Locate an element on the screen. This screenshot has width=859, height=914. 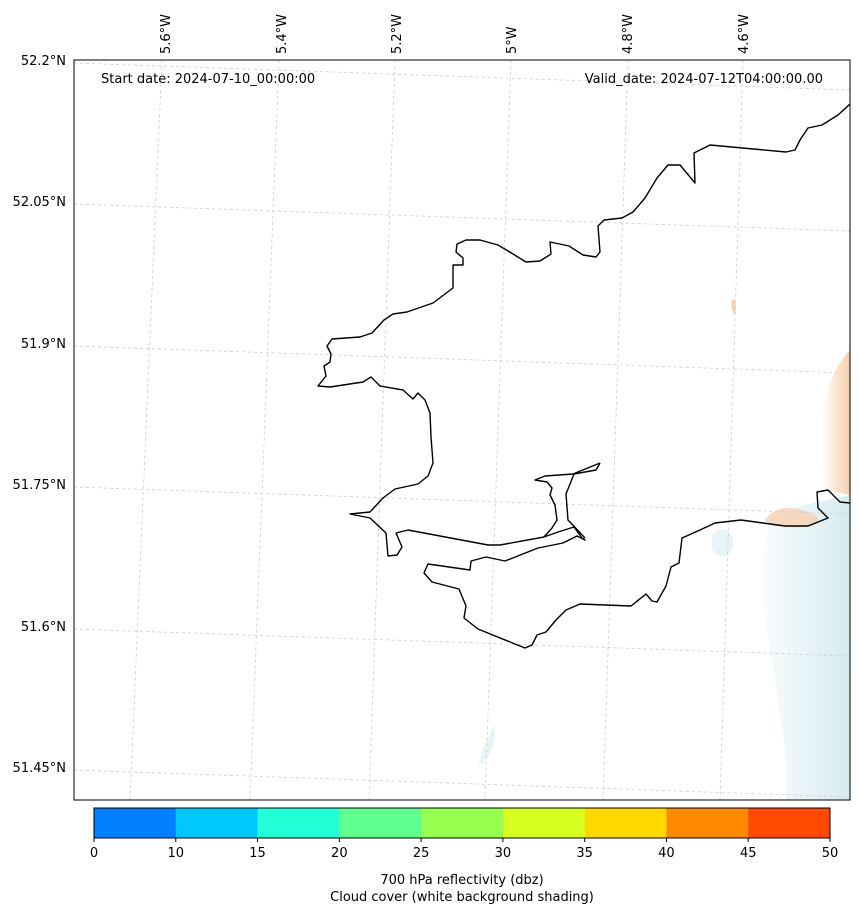
colorbar-tick-label: 35 is located at coordinates (584, 853).